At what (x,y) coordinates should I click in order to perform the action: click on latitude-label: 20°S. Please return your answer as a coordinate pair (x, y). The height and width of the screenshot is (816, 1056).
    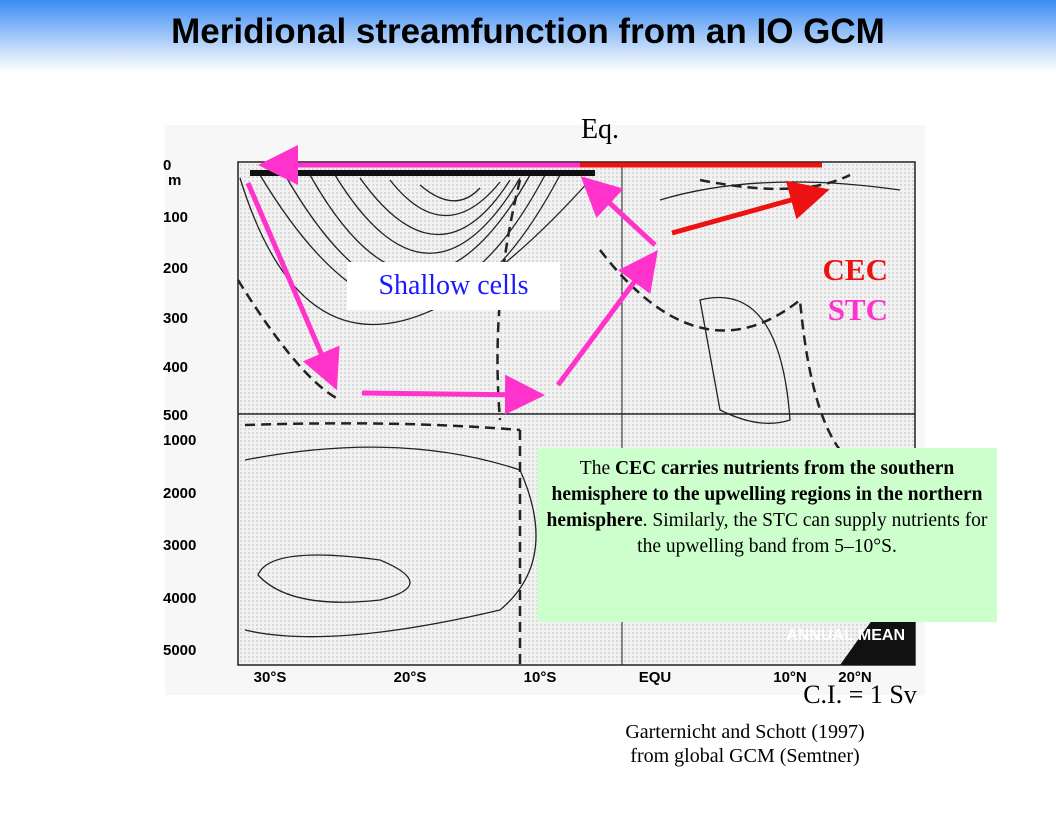
    Looking at the image, I should click on (410, 677).